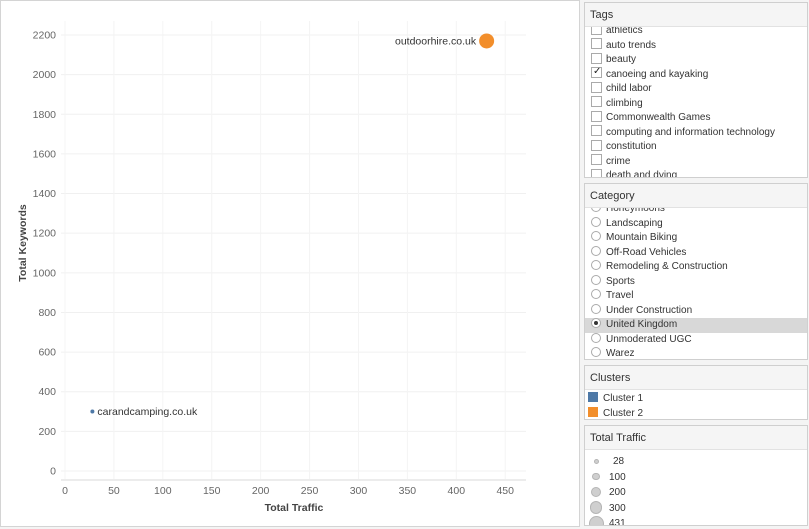 The image size is (809, 529). Describe the element at coordinates (45, 115) in the screenshot. I see `y-tick-label: 1800` at that location.